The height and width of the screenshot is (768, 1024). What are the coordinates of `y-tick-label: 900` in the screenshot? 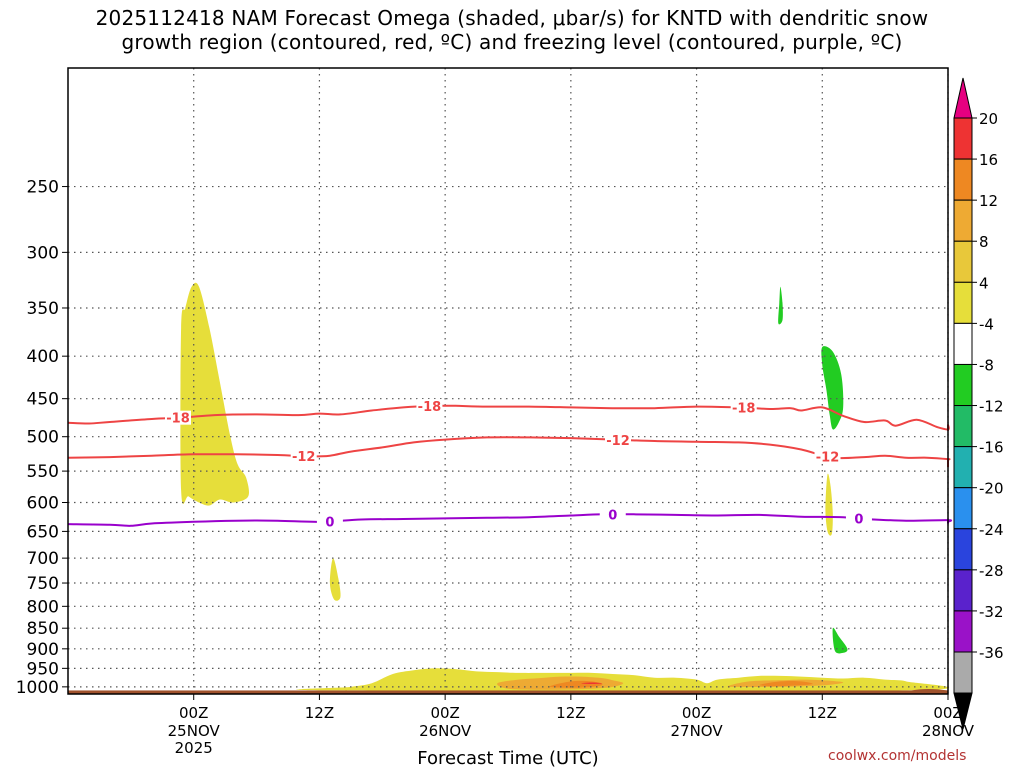 It's located at (43, 650).